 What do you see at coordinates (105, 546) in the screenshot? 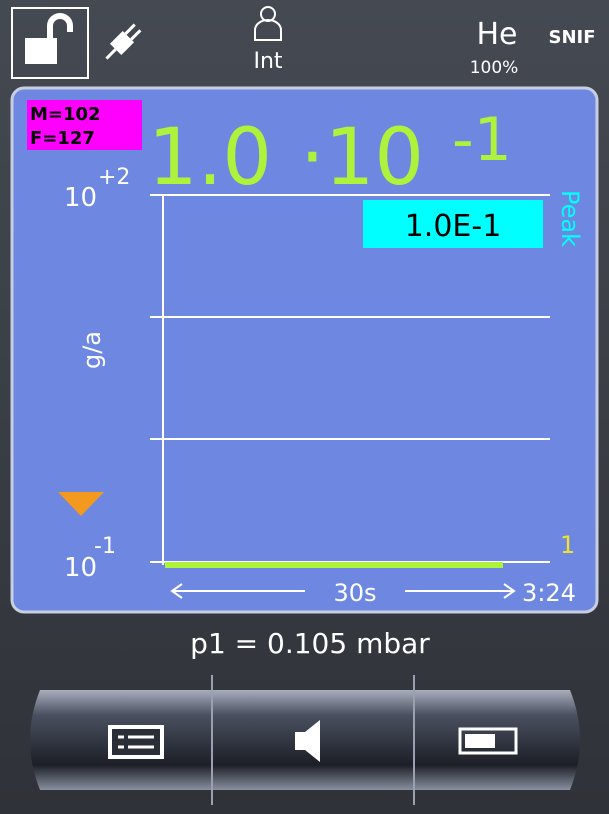
I see `axis-bottom-exponent: -1` at bounding box center [105, 546].